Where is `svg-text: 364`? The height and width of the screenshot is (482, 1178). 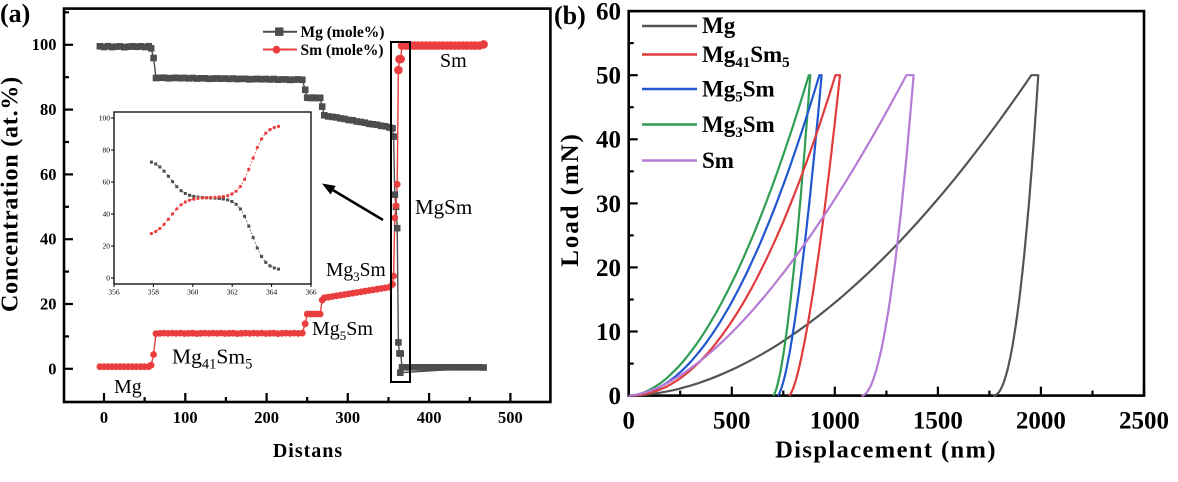 svg-text: 364 is located at coordinates (272, 292).